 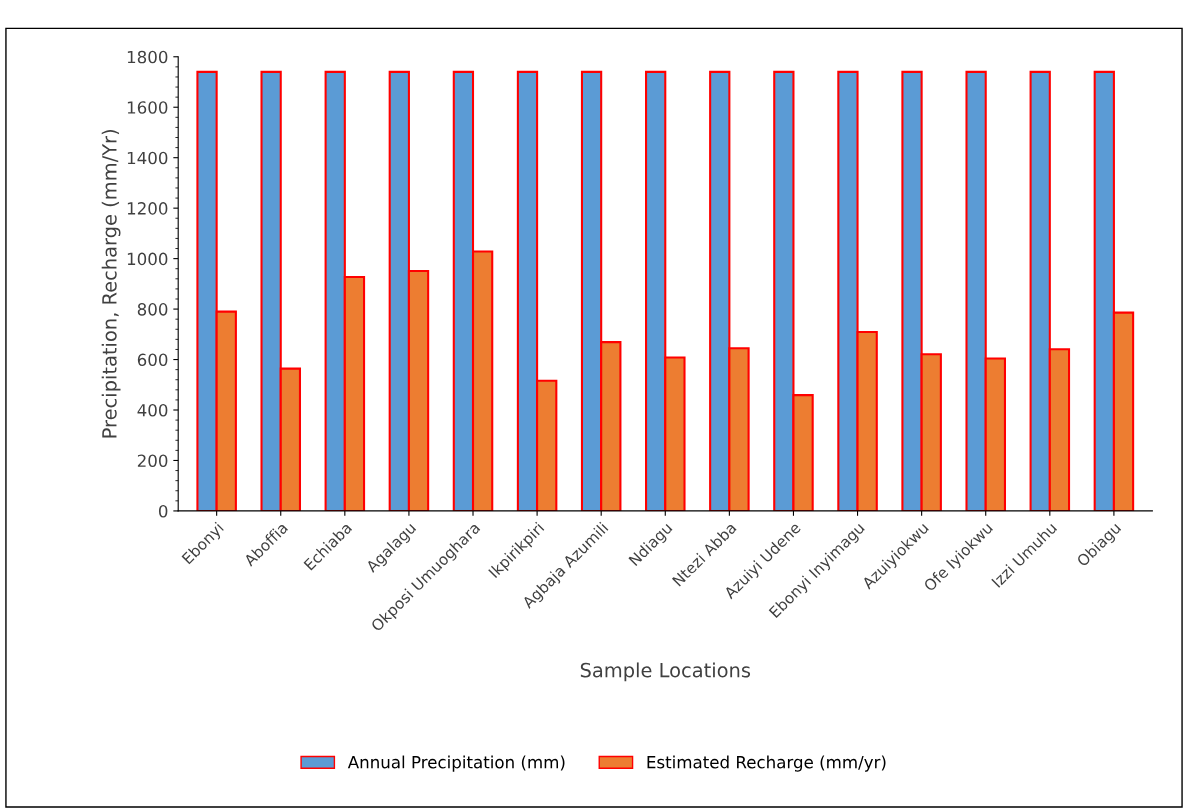 What do you see at coordinates (766, 763) in the screenshot?
I see `legend-label: Estimated Recharge (mm/yr)` at bounding box center [766, 763].